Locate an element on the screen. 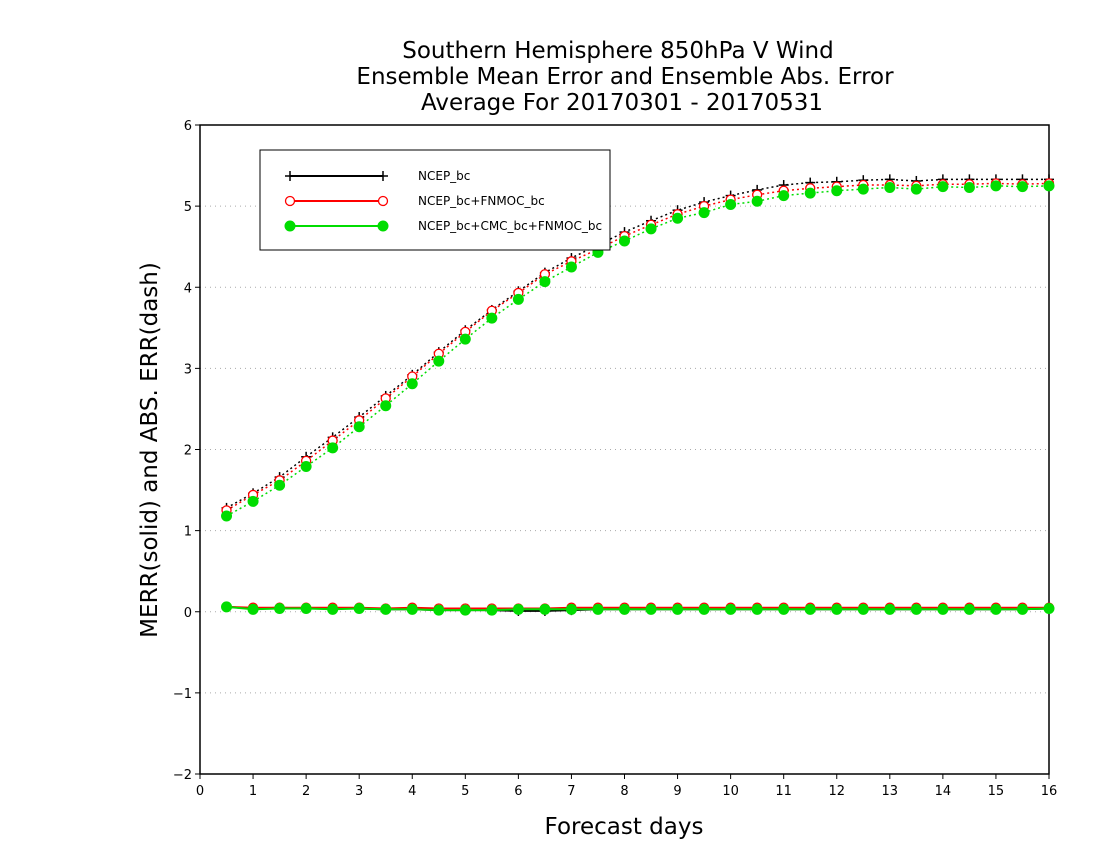  x-tick-label: 0 is located at coordinates (200, 791).